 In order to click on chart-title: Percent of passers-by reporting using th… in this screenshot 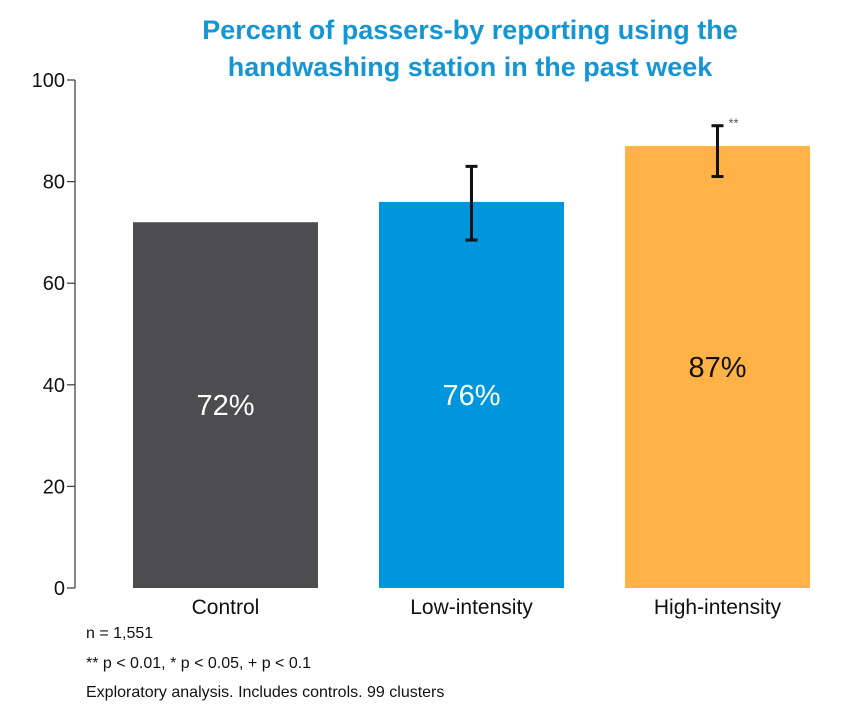, I will do `click(452, 49)`.